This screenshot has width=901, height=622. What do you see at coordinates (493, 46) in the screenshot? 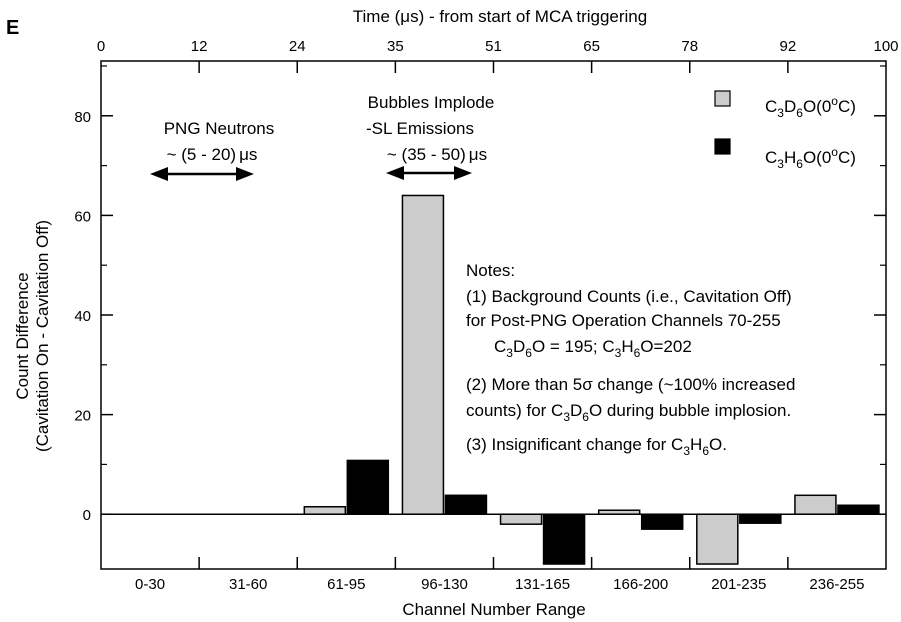
I see `top-tick-label: 51` at bounding box center [493, 46].